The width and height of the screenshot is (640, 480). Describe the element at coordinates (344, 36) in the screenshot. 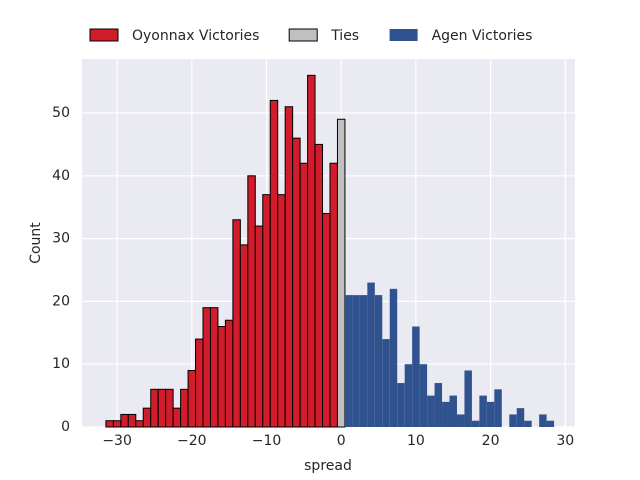

I see `legend-label: Ties` at that location.